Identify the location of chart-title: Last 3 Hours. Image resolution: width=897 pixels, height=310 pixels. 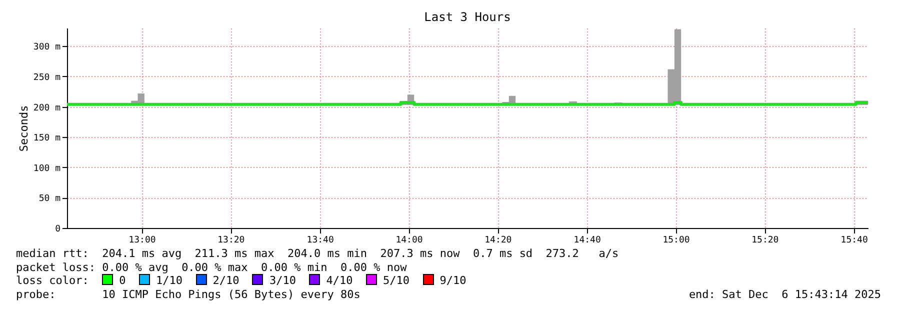
(467, 17).